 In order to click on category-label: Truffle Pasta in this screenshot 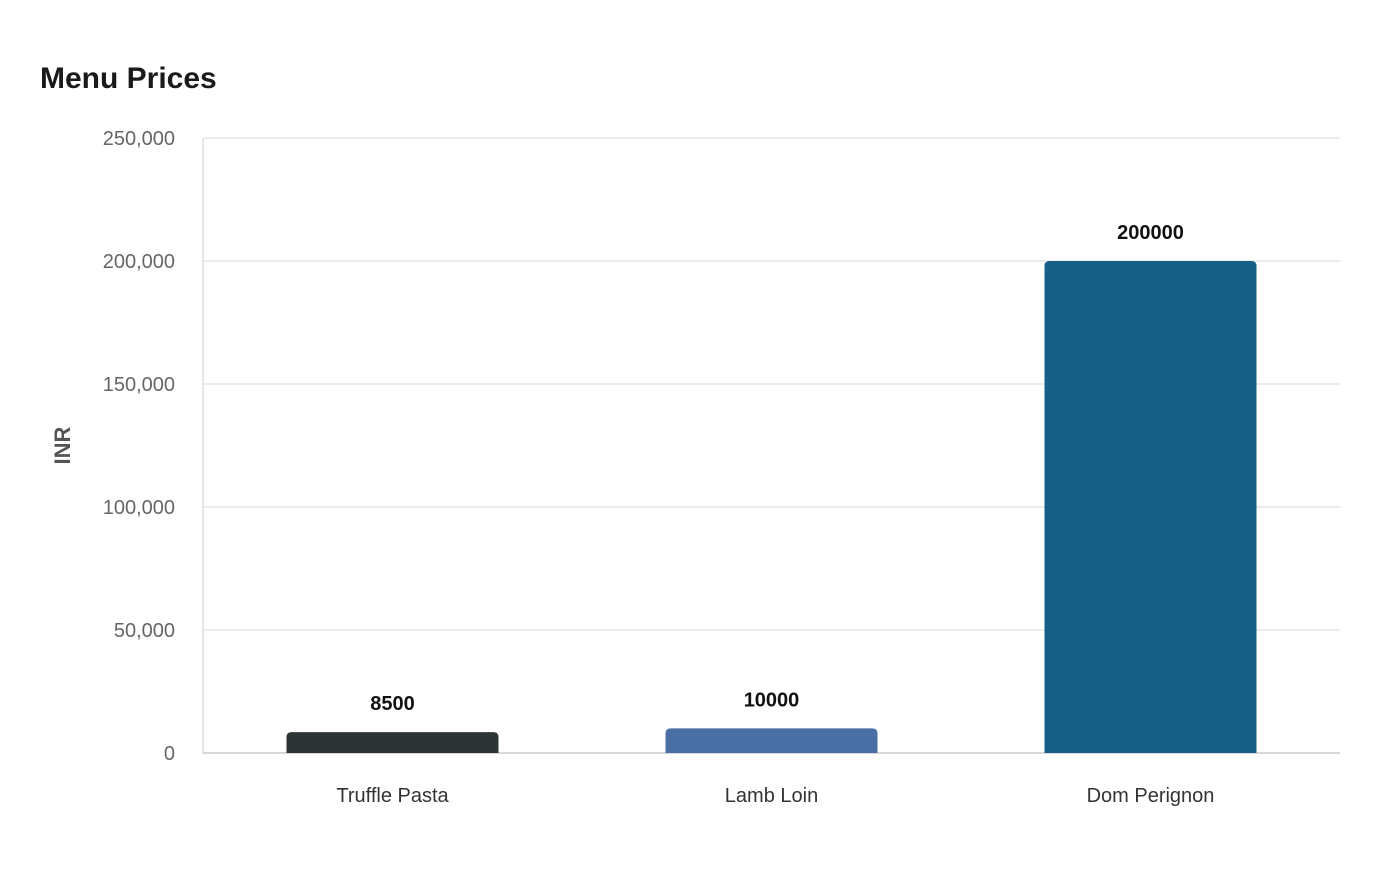, I will do `click(392, 796)`.